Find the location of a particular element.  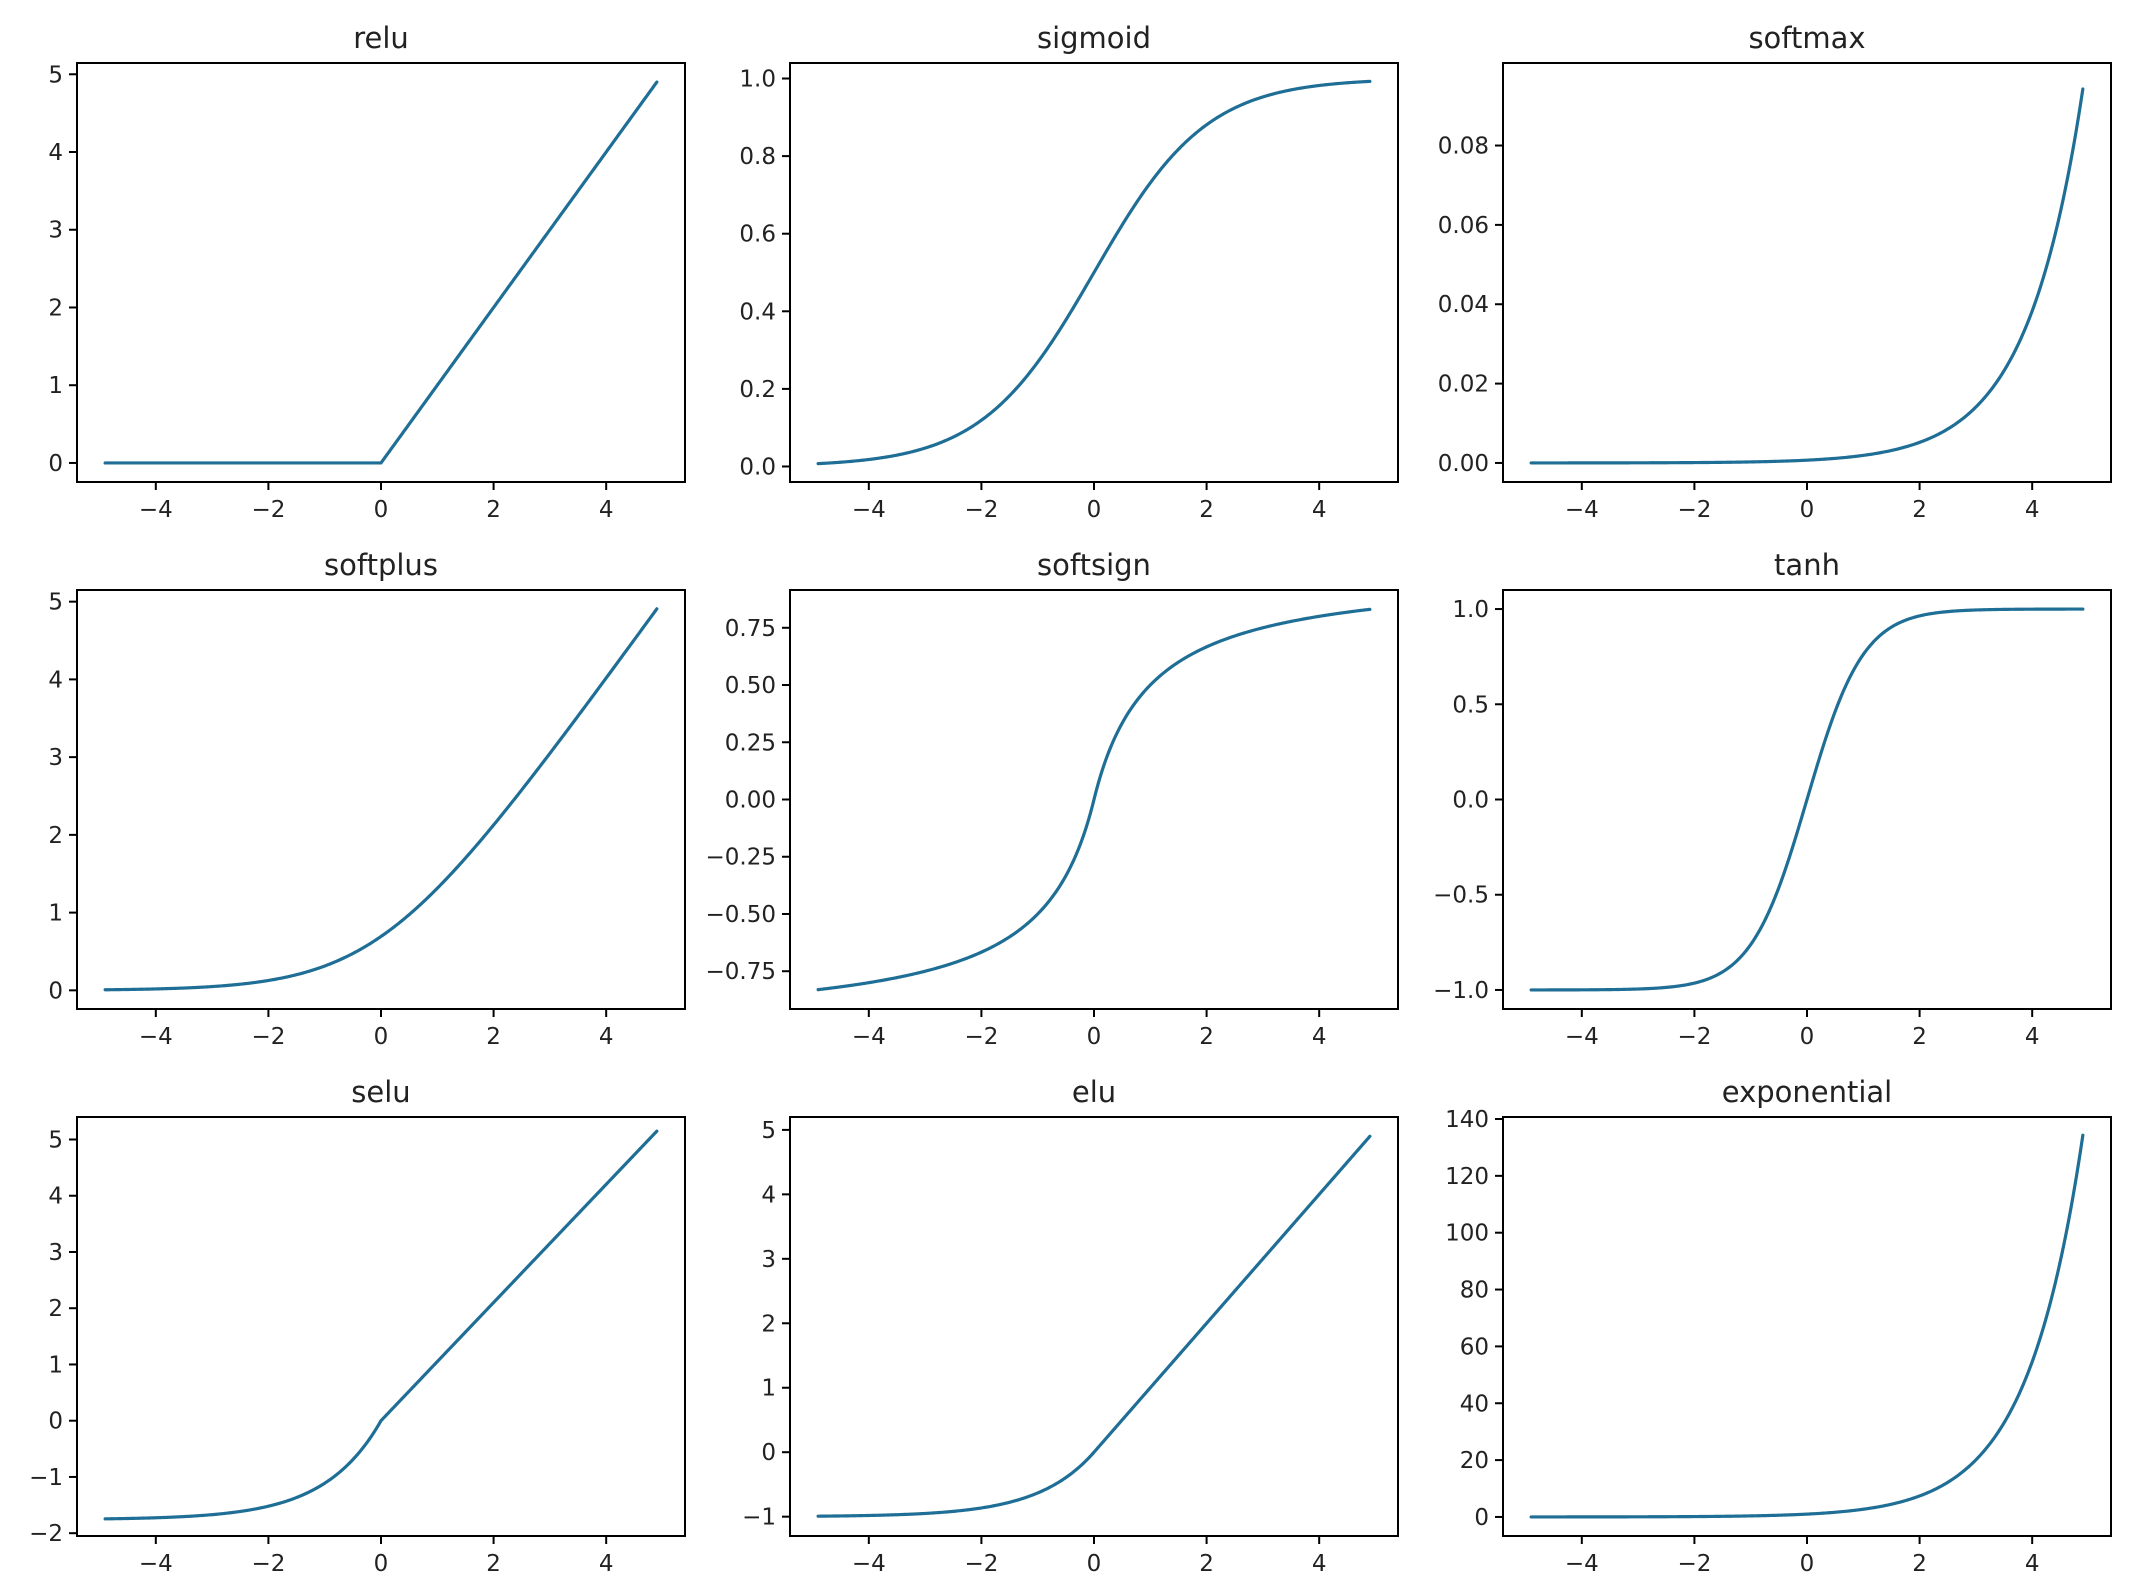

y-tick-label: 20 is located at coordinates (1474, 1461).